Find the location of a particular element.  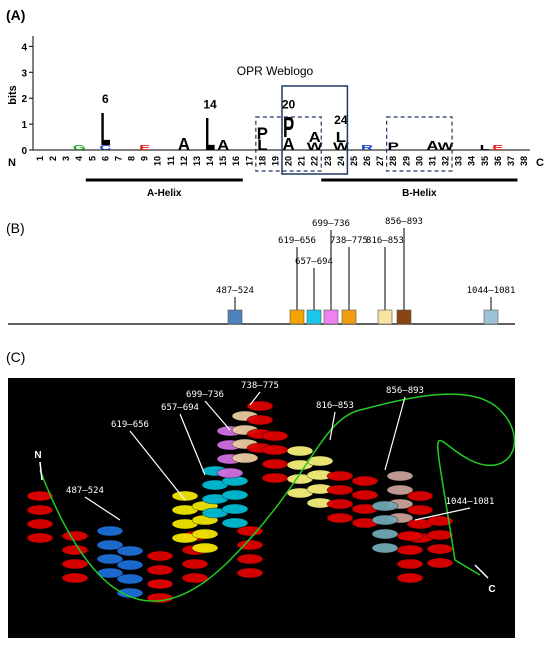

logo-letter: E is located at coordinates (145, 147).